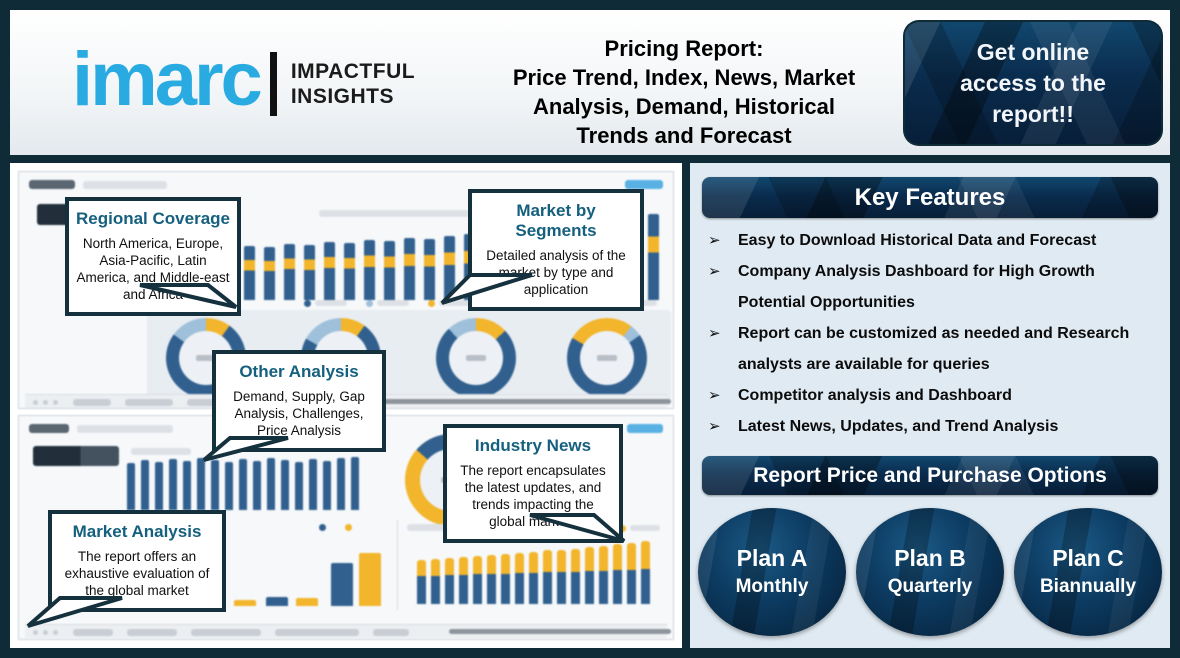 This screenshot has width=1180, height=658. What do you see at coordinates (772, 586) in the screenshot?
I see `plan-period: Monthly` at bounding box center [772, 586].